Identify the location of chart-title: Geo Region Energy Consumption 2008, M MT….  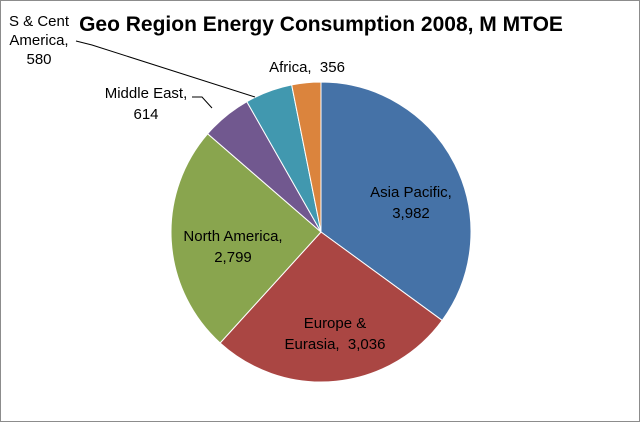
(321, 24).